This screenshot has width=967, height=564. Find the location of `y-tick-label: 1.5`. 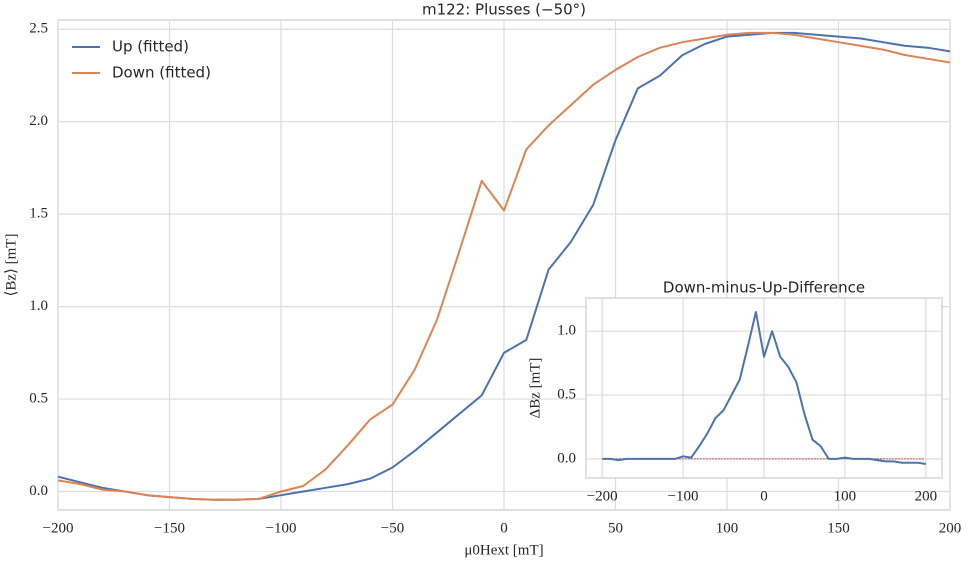

y-tick-label: 1.5 is located at coordinates (38, 214).